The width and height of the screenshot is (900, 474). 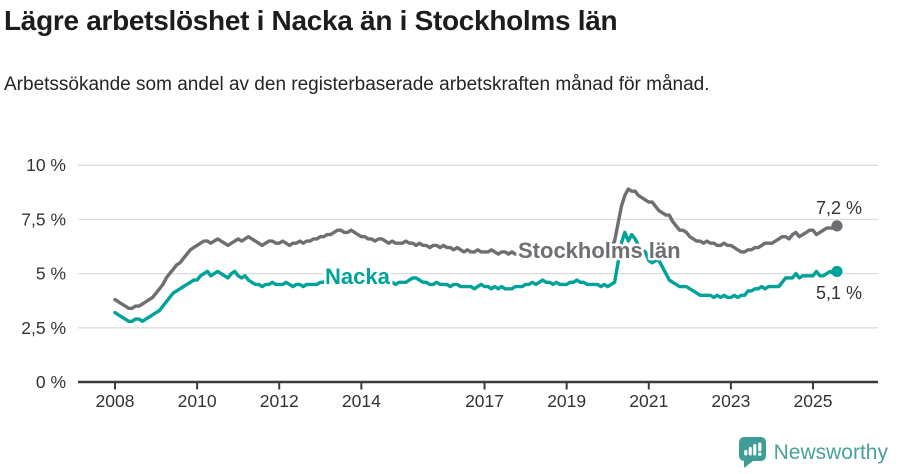 I want to click on x-axis-tick-label: 2021, so click(x=648, y=401).